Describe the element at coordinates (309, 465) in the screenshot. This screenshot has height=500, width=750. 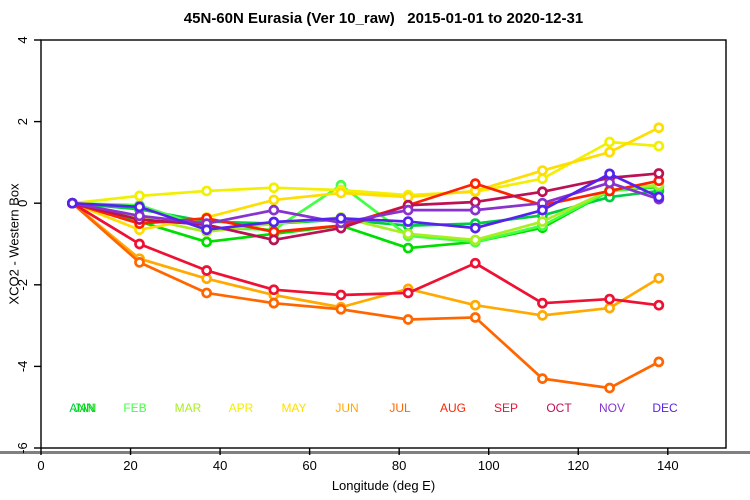
I see `x-tick-label: 60` at that location.